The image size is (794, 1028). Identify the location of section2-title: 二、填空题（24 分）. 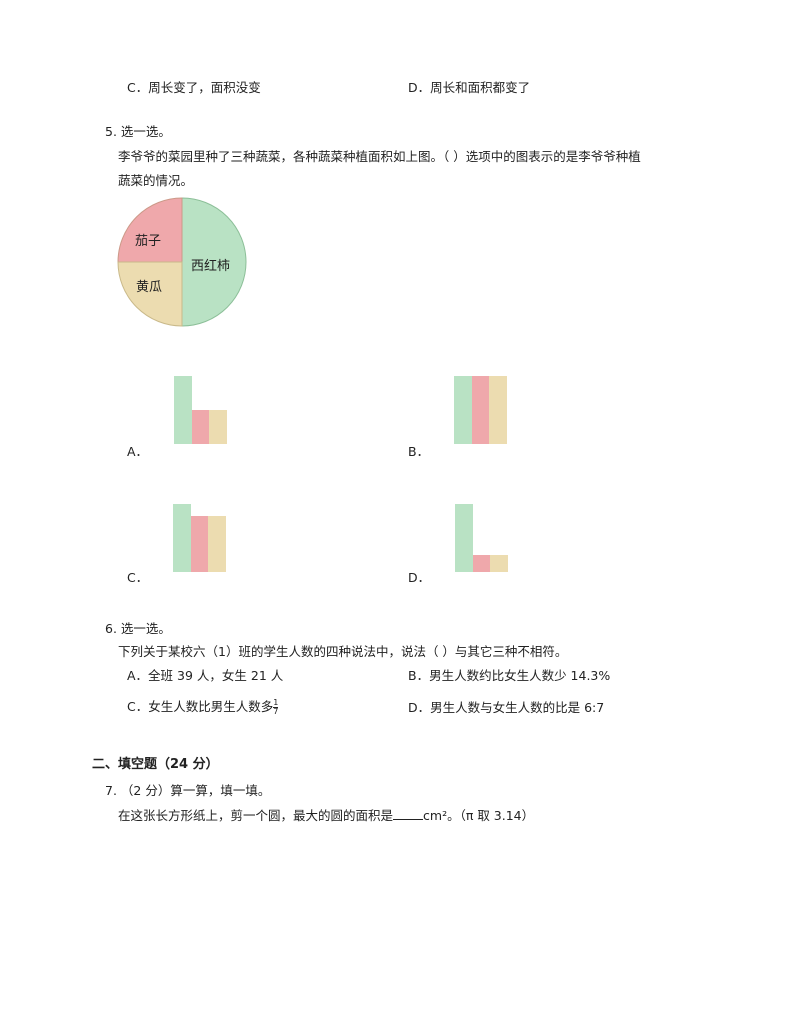
(155, 764).